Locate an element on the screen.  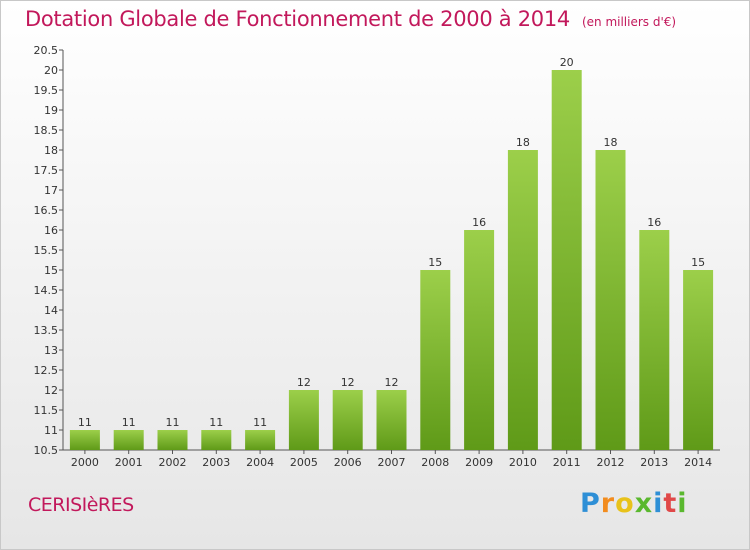
bar-2002 is located at coordinates (172, 440).